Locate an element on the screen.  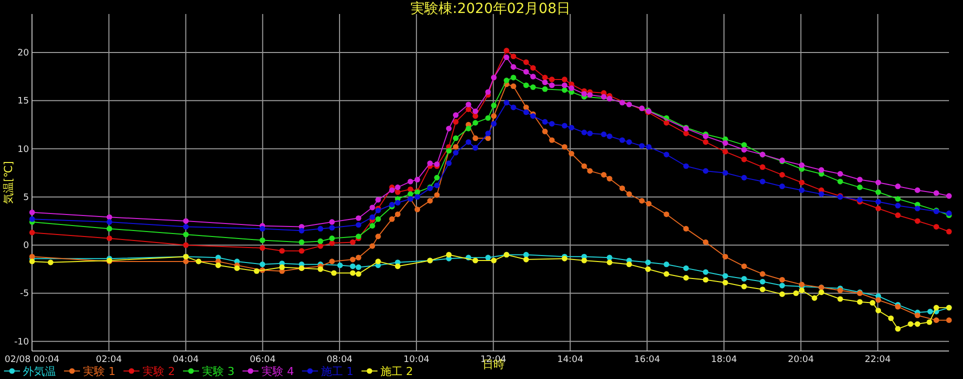
x-tick-label: 14:04 is located at coordinates (570, 360).